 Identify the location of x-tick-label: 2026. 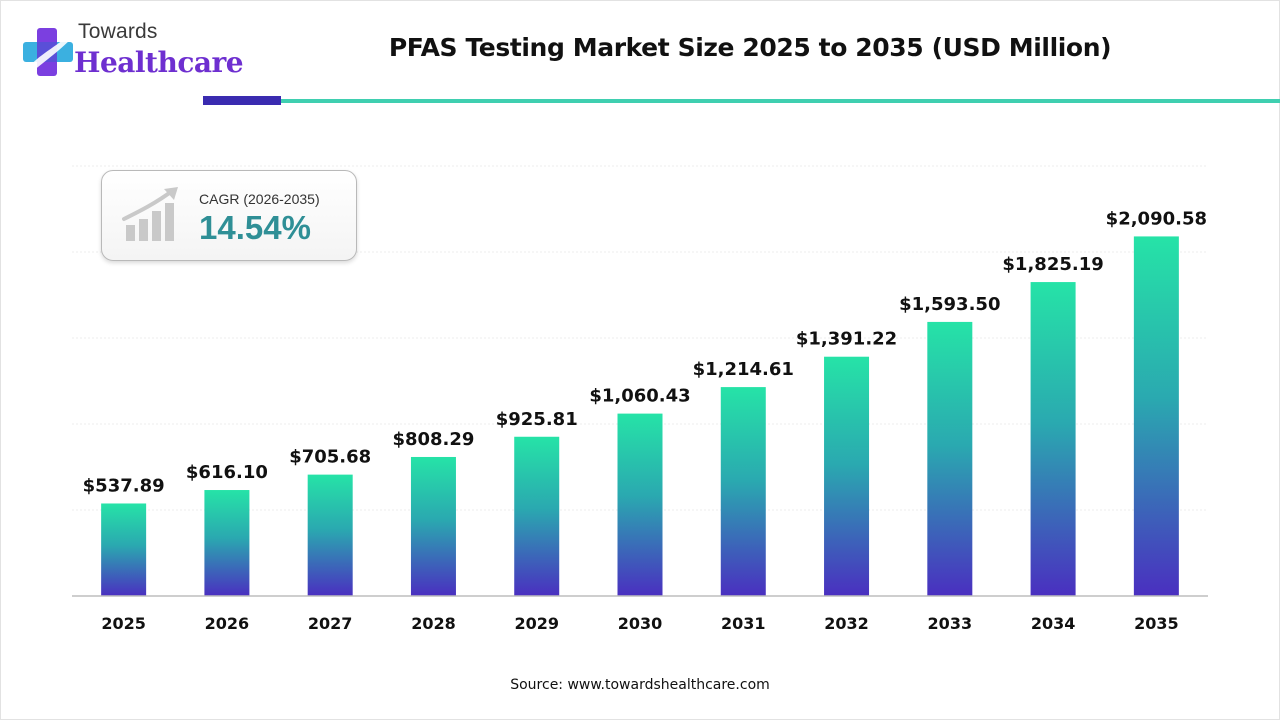
(227, 623).